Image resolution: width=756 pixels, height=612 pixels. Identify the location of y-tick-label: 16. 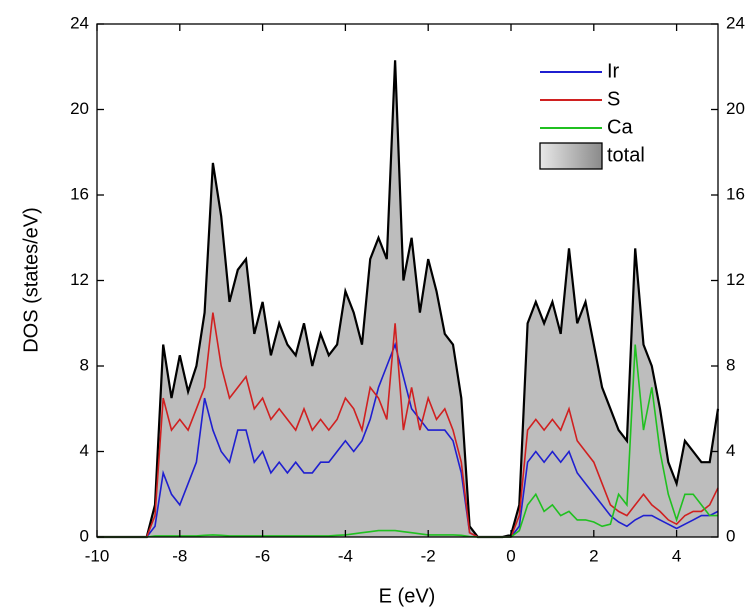
(79, 193).